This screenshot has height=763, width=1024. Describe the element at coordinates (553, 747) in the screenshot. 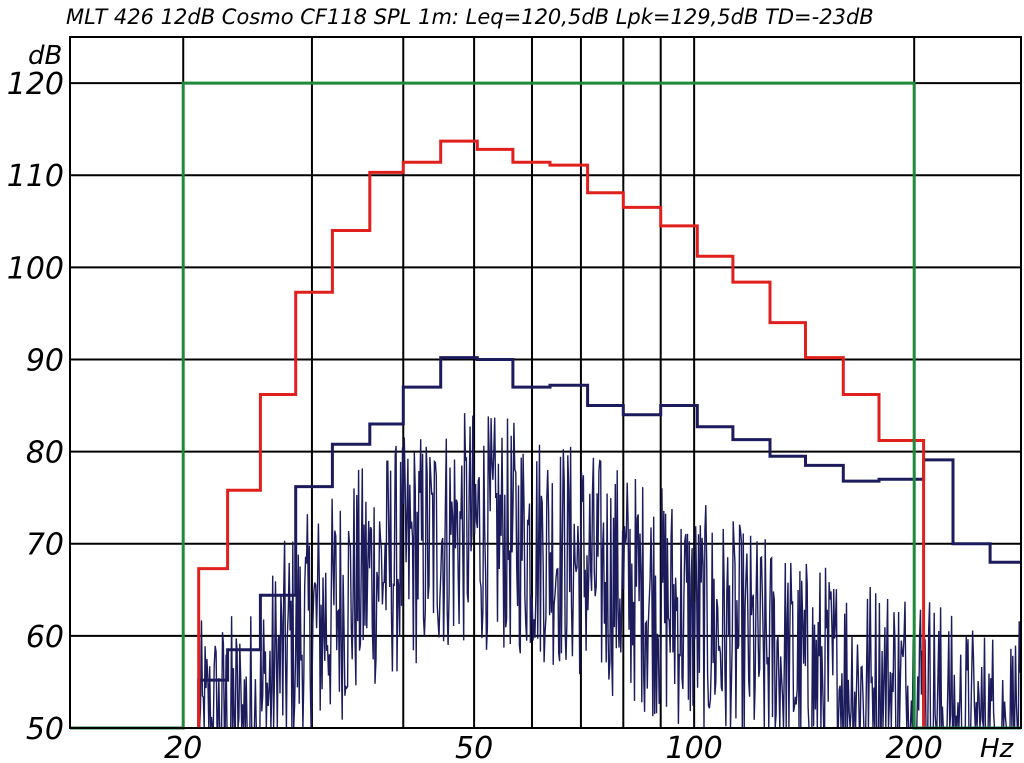

I see `x-tick-labels: 20 50 100 200` at that location.